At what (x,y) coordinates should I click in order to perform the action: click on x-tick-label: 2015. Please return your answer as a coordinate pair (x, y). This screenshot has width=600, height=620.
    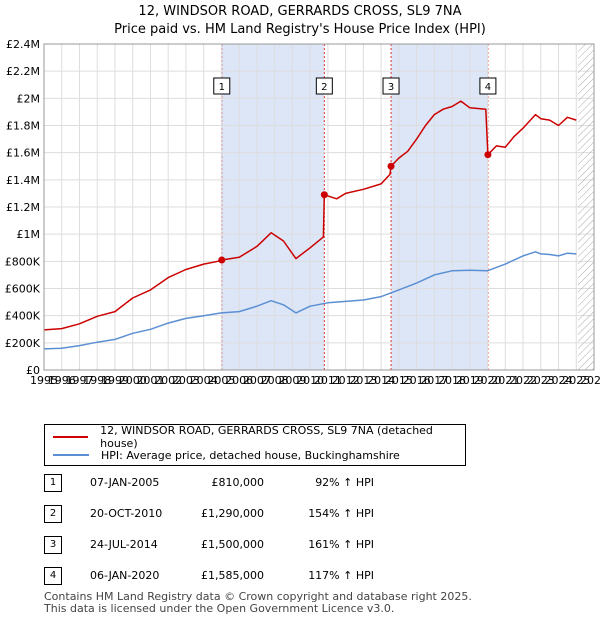
    Looking at the image, I should click on (399, 380).